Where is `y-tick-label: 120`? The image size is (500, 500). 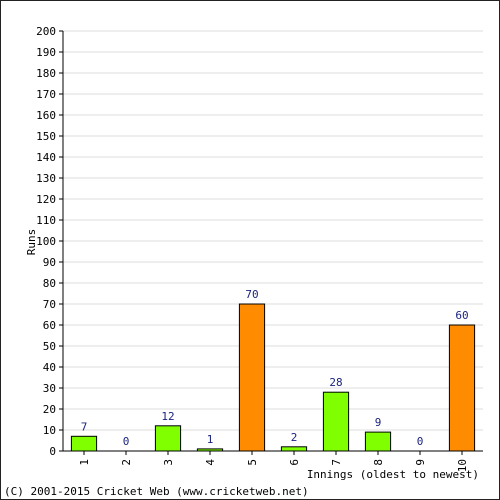 y-tick-label: 120 is located at coordinates (46, 199).